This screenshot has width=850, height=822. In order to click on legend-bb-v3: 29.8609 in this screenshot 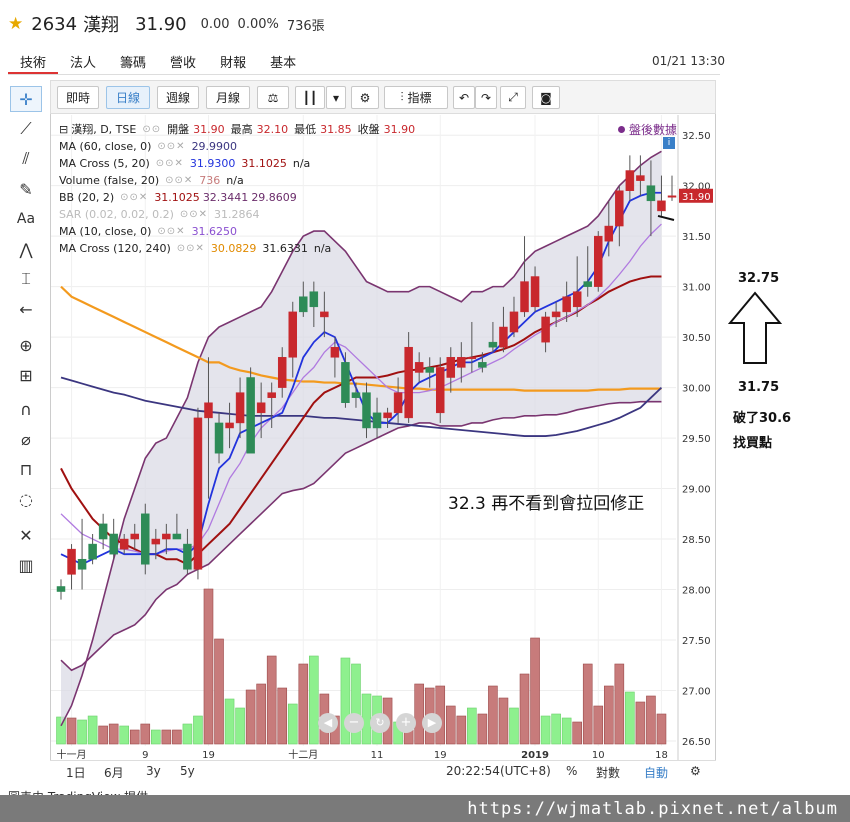, I will do `click(274, 197)`.